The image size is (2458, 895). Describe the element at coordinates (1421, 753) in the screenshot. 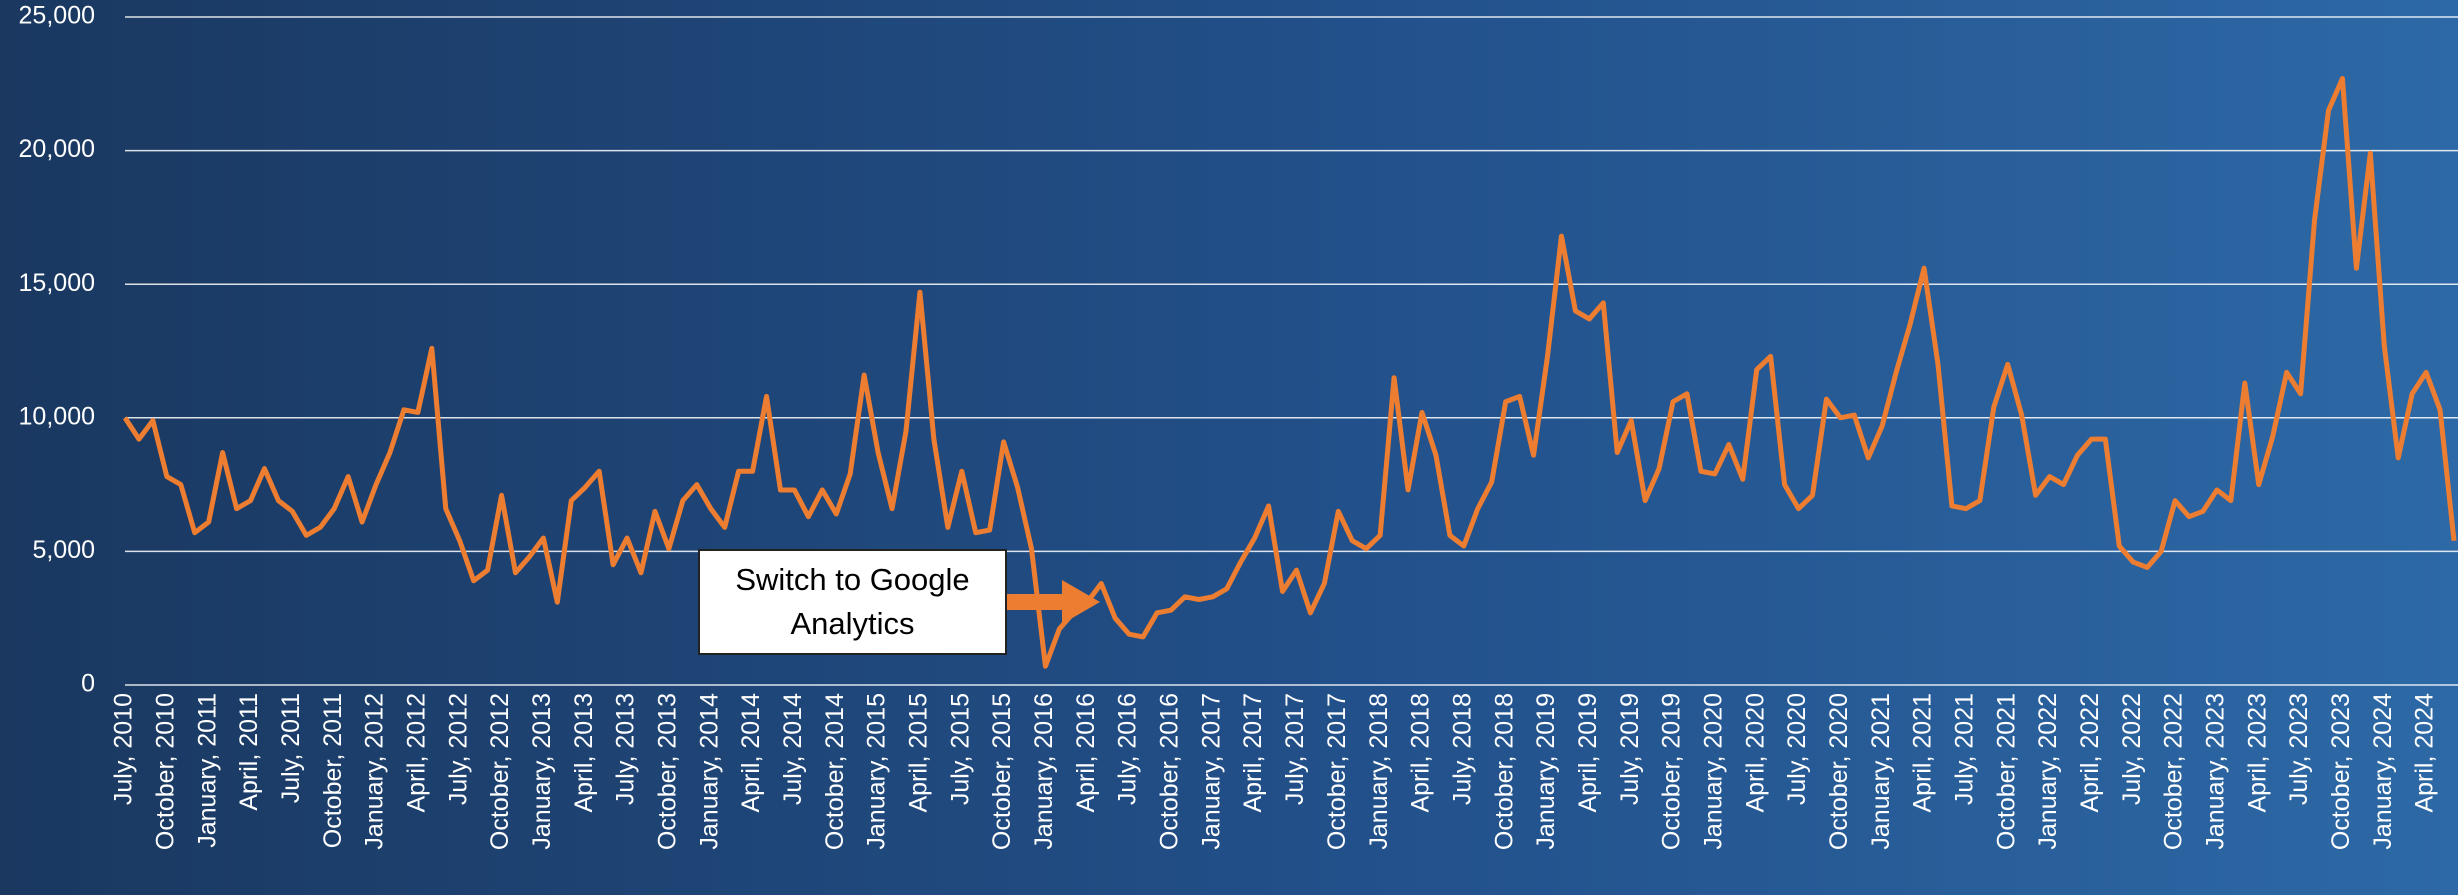

I see `x-tick-label: April, 2018` at that location.